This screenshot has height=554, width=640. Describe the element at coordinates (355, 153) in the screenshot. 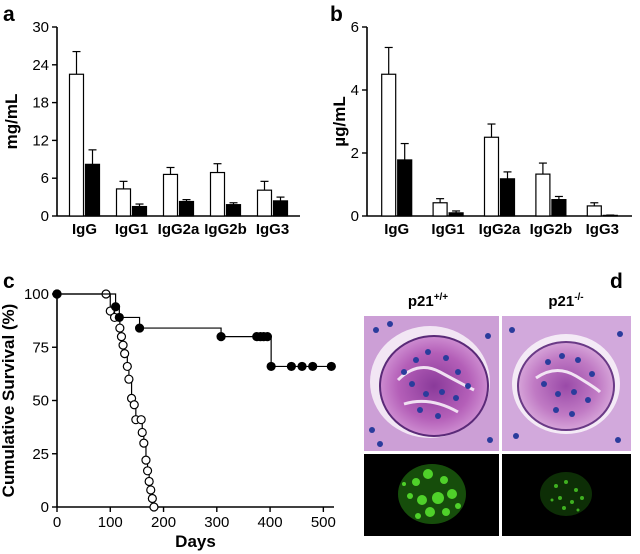

I see `y-tick-label: 2` at that location.